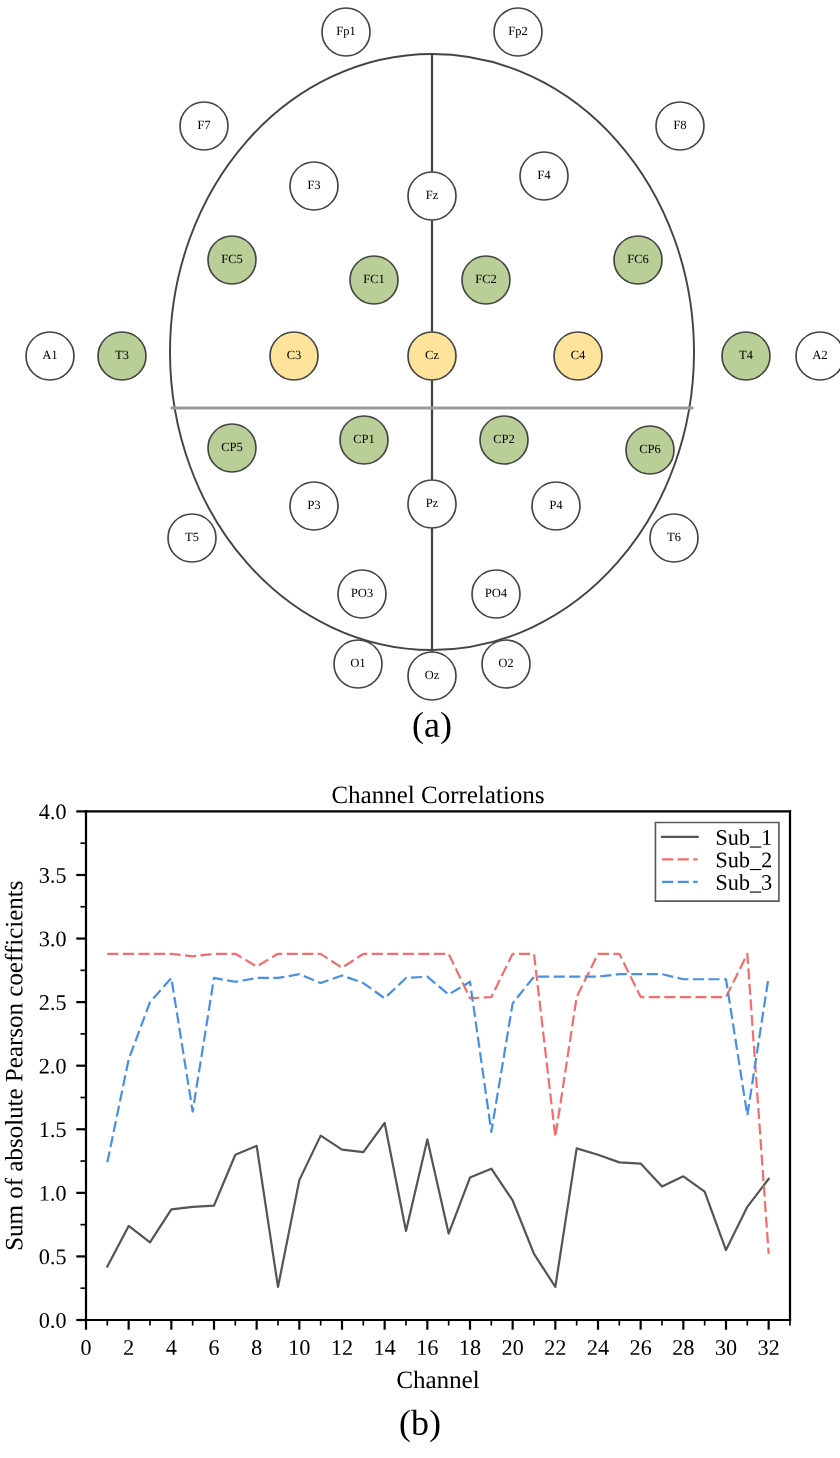 The height and width of the screenshot is (1458, 840). What do you see at coordinates (256, 1348) in the screenshot?
I see `x-tick-label: 8` at bounding box center [256, 1348].